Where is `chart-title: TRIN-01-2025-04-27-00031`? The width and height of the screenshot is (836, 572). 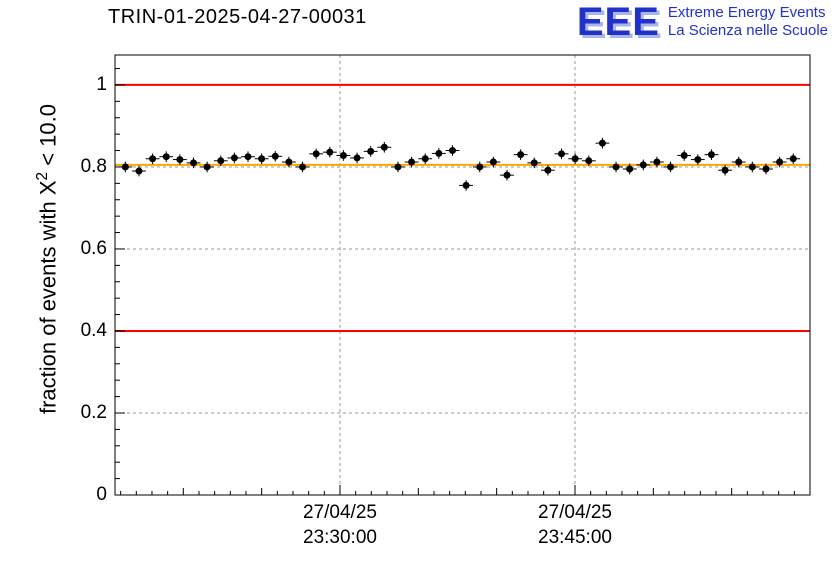 chart-title: TRIN-01-2025-04-27-00031 is located at coordinates (237, 17).